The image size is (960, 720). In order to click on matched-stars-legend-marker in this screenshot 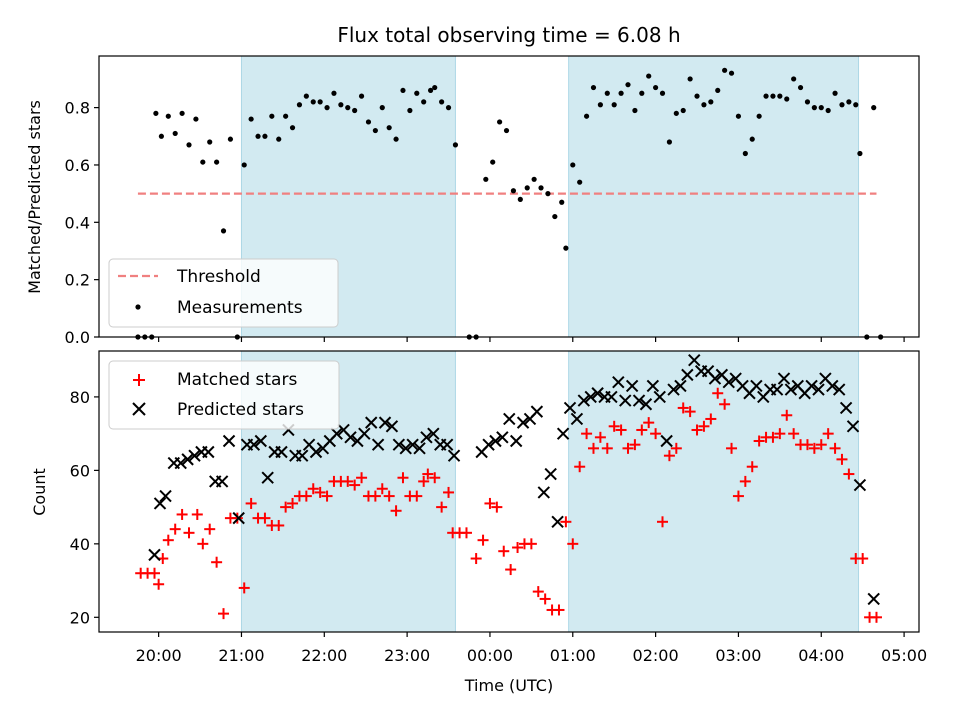, I will do `click(139, 380)`.